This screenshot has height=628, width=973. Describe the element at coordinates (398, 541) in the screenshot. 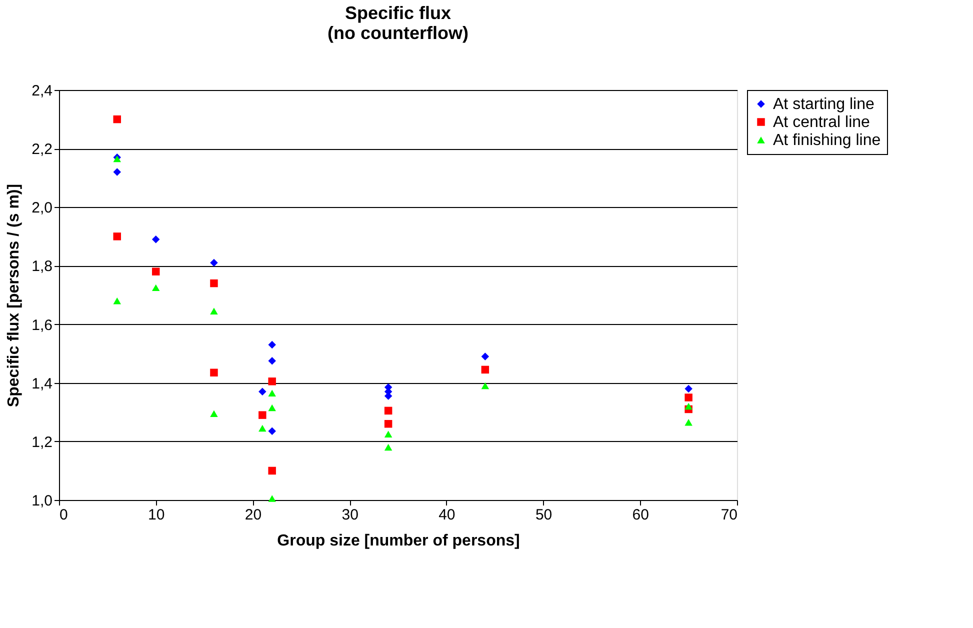

I see `x-axis-title: Group size [number of persons]` at that location.